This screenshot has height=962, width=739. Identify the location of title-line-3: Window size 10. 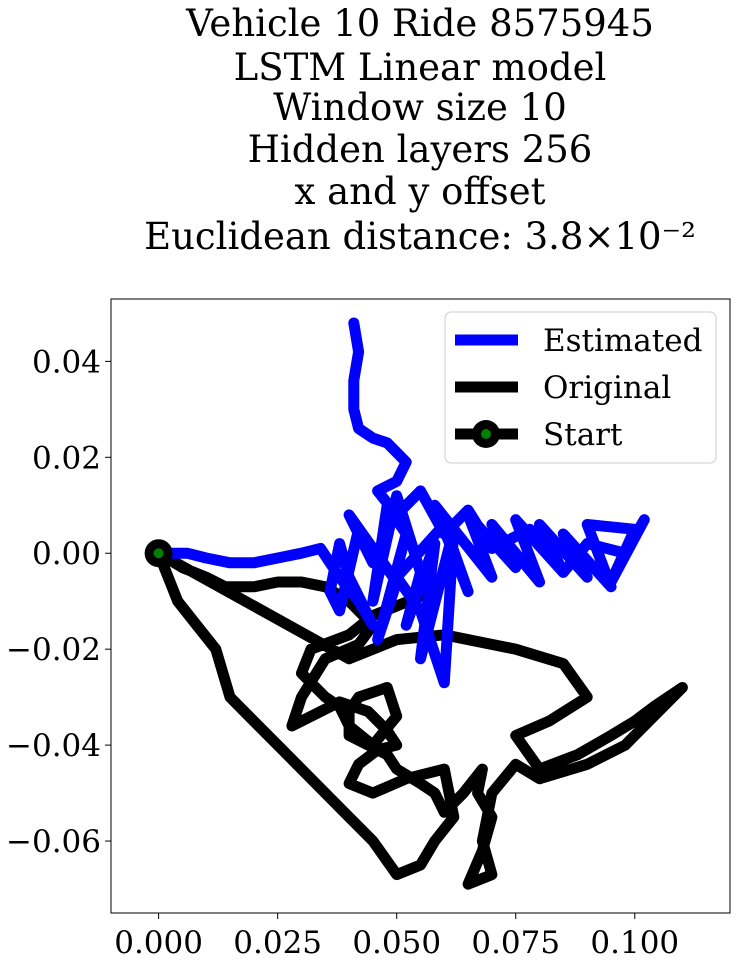
(420, 107).